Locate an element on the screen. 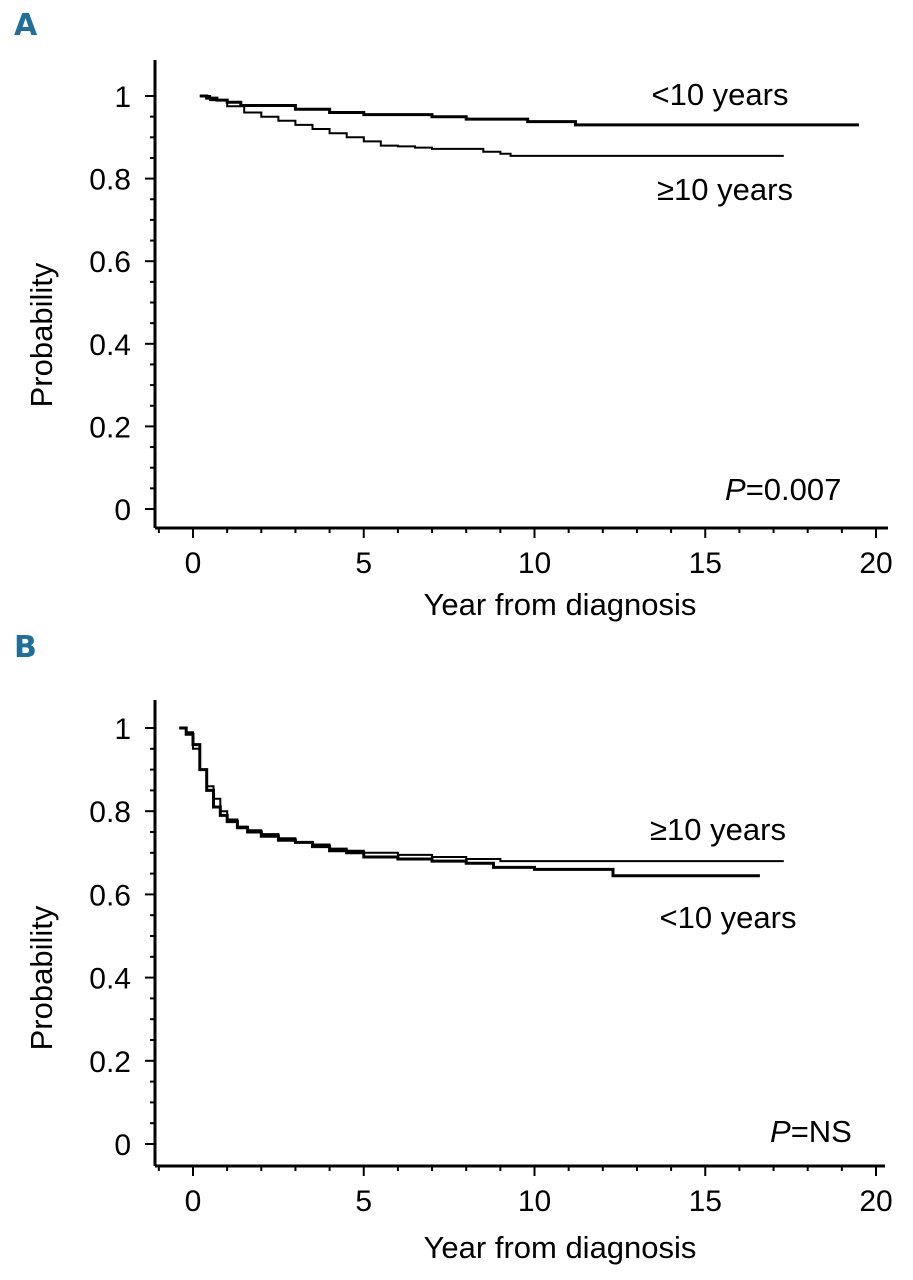 The height and width of the screenshot is (1280, 913). p-value-text: =NS is located at coordinates (821, 1131).